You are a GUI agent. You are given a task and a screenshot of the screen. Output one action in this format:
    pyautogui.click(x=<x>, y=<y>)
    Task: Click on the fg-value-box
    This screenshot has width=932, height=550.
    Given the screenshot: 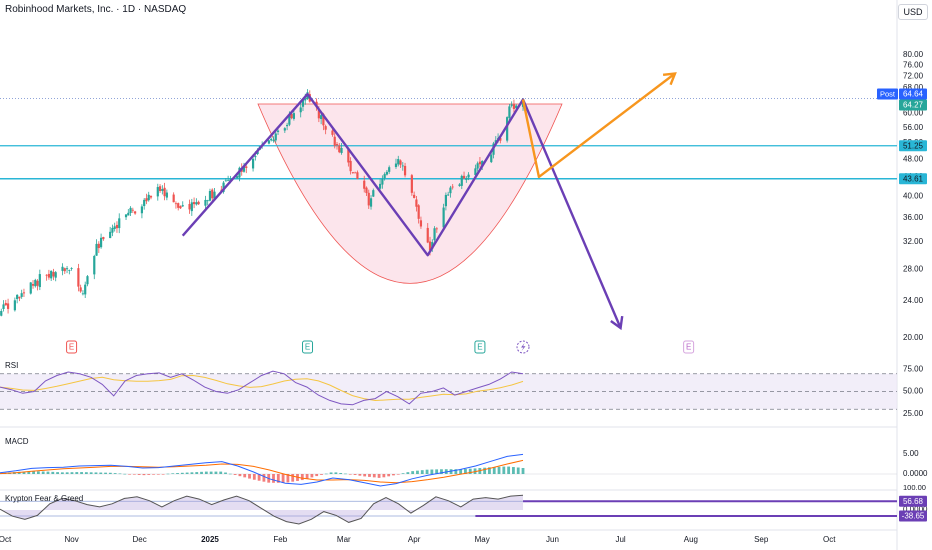 What is the action you would take?
    pyautogui.click(x=913, y=501)
    